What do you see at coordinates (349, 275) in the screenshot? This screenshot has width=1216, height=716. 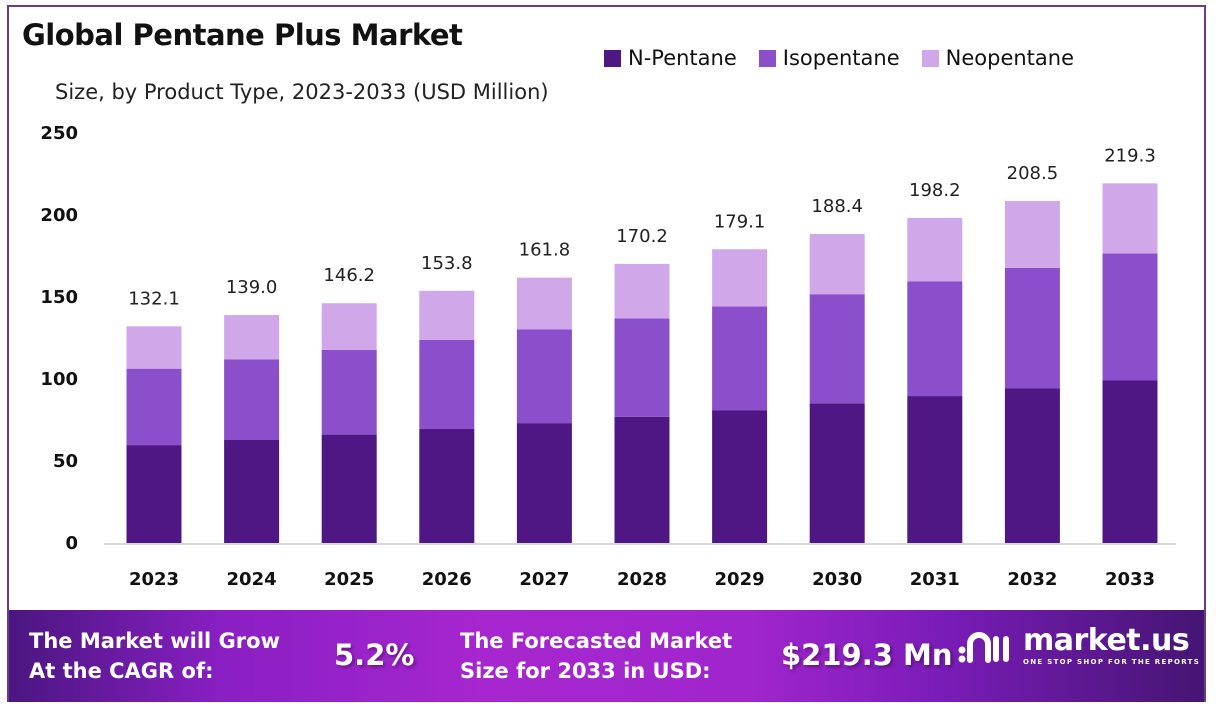 I see `bar-total-label: 146.2` at bounding box center [349, 275].